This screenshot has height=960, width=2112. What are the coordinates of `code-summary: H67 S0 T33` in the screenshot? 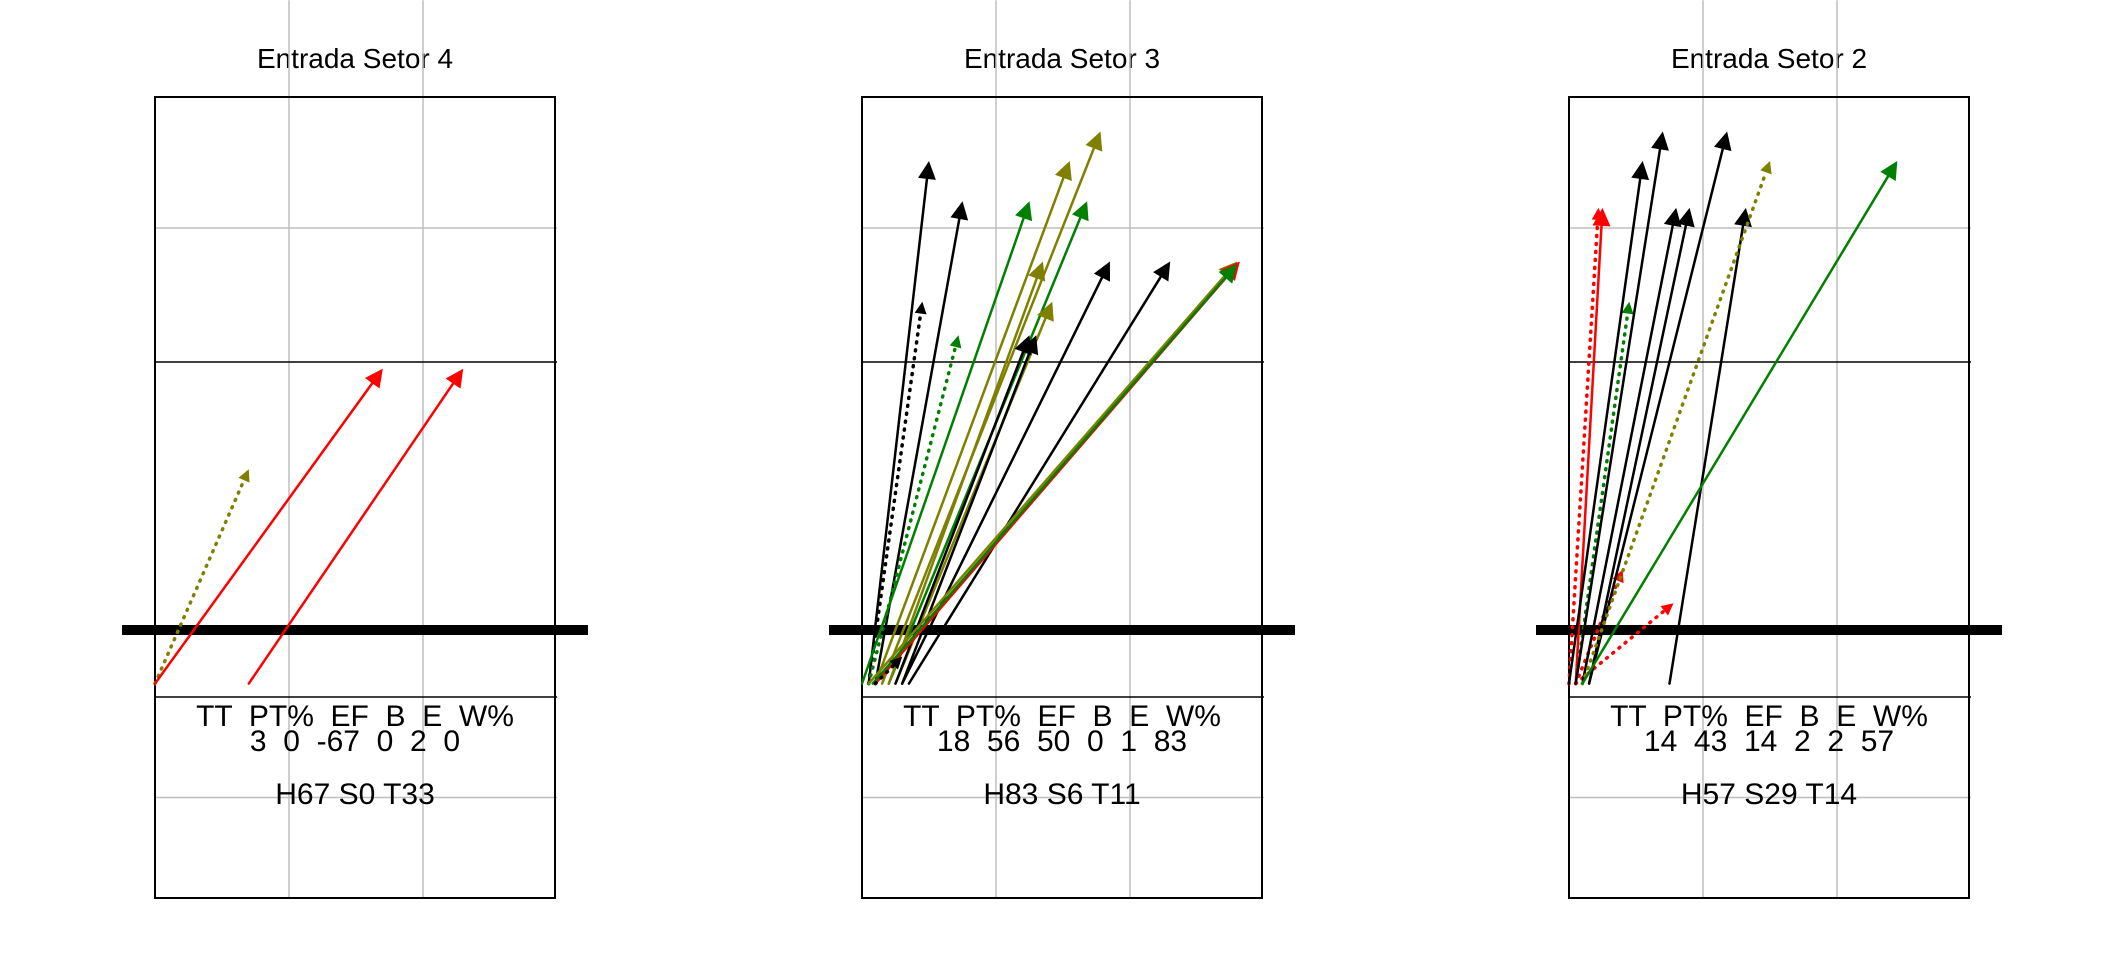 It's located at (355, 794).